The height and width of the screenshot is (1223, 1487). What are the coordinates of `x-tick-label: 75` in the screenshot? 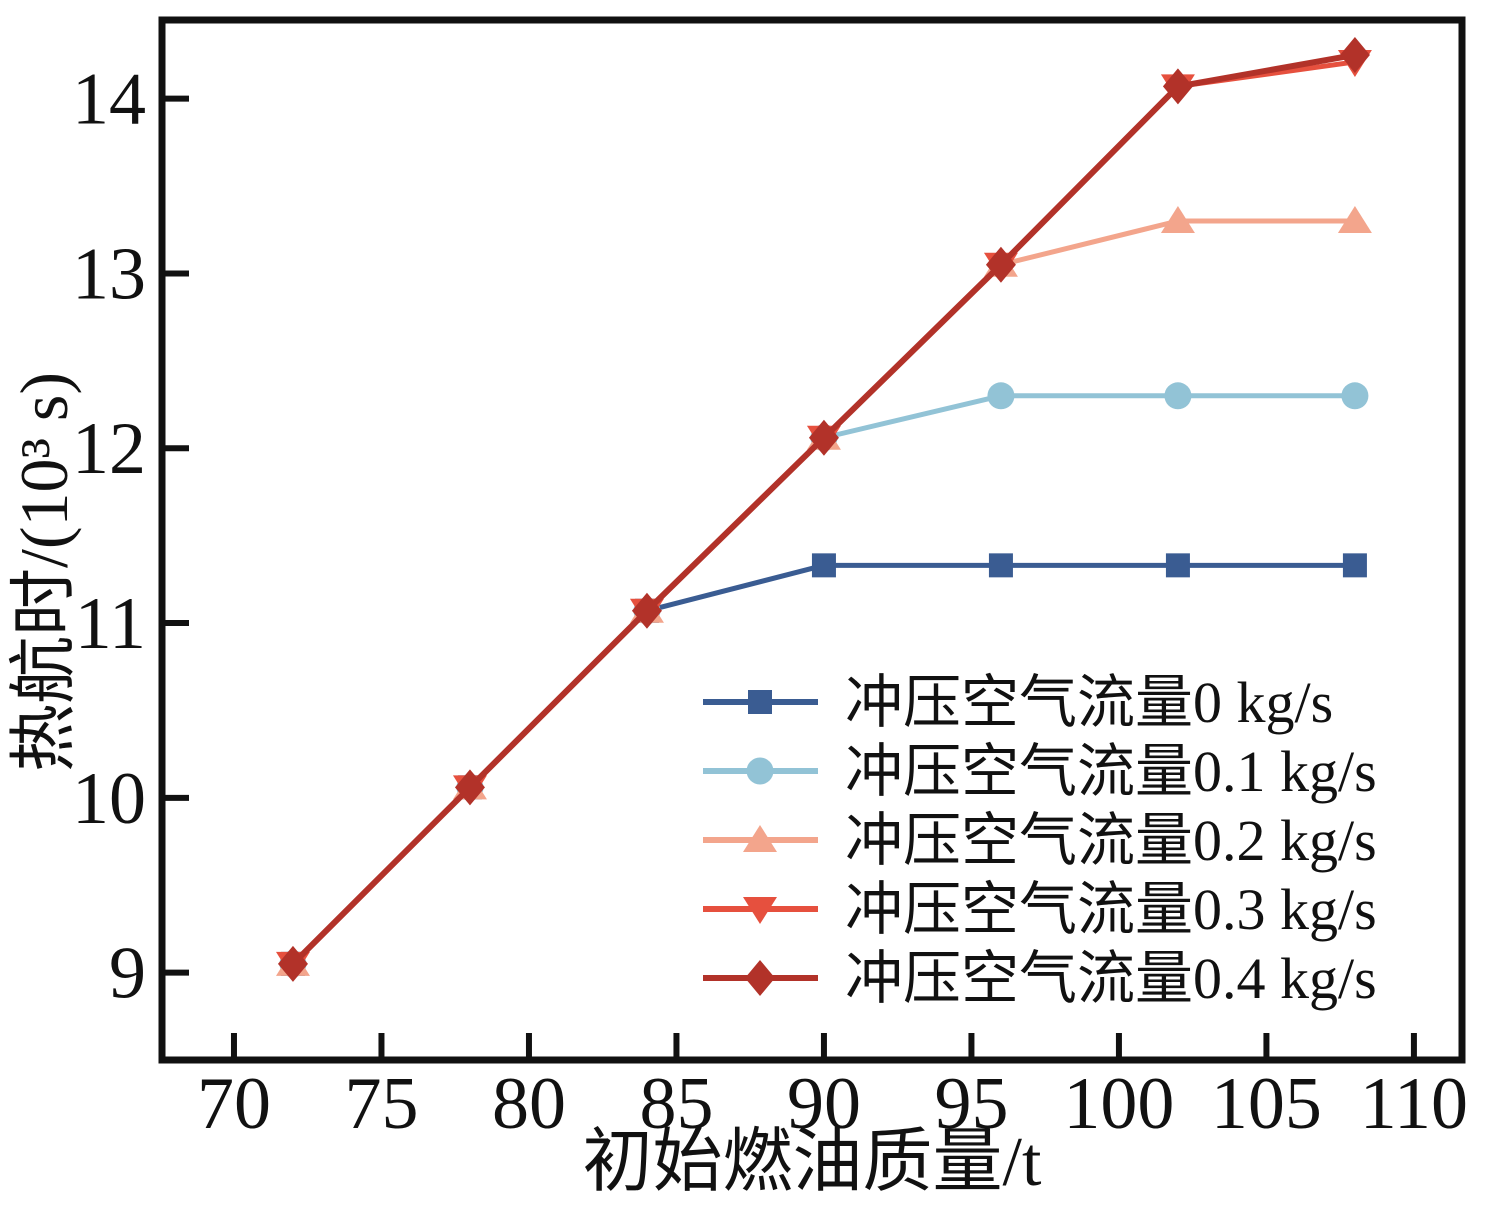 It's located at (381, 1104).